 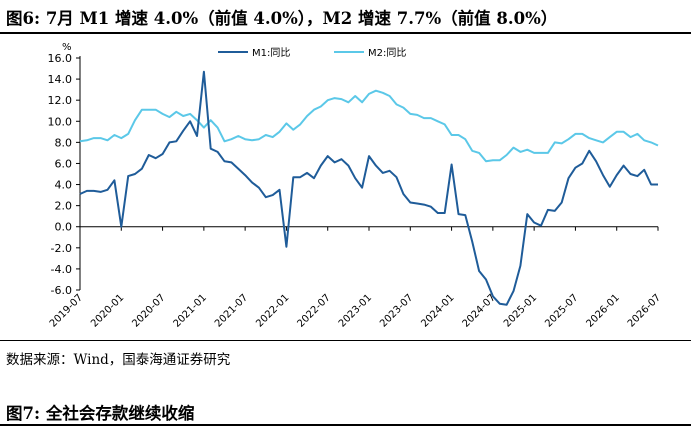 I want to click on x-tick-label: 2023-07, so click(x=396, y=310).